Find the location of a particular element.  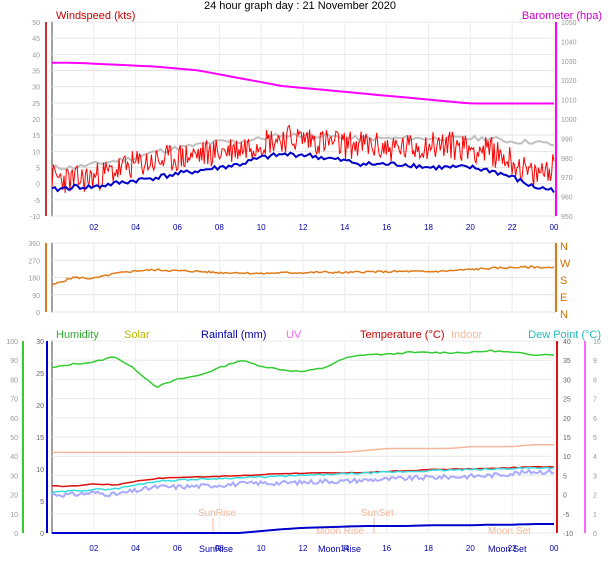

windspeed-line is located at coordinates (303, 159).